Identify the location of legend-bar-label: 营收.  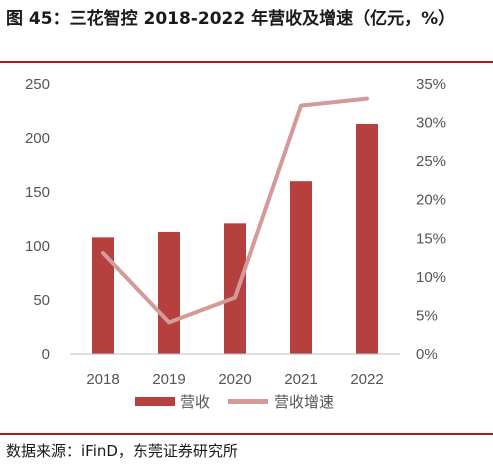
(195, 402).